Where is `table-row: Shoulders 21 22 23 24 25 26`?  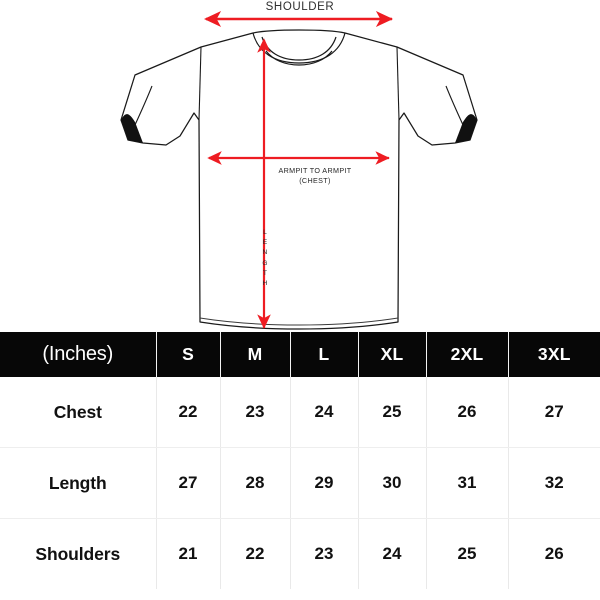 table-row: Shoulders 21 22 23 24 25 26 is located at coordinates (300, 553).